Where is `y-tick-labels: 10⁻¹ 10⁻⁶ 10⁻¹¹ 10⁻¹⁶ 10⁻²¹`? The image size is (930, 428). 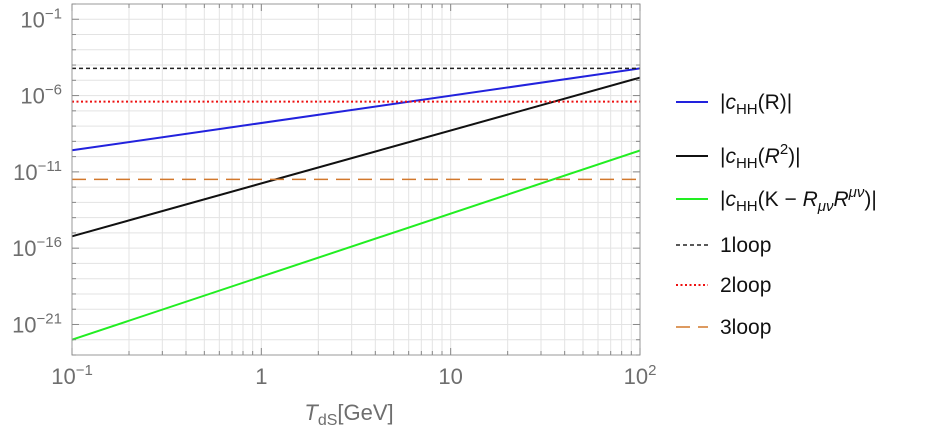 y-tick-labels: 10⁻¹ 10⁻⁶ 10⁻¹¹ 10⁻¹⁶ 10⁻²¹ is located at coordinates (37, 171).